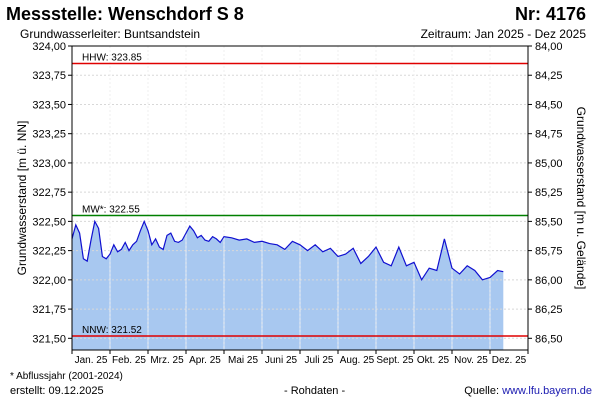  What do you see at coordinates (549, 339) in the screenshot?
I see `y-tick-label-right: 86,50` at bounding box center [549, 339].